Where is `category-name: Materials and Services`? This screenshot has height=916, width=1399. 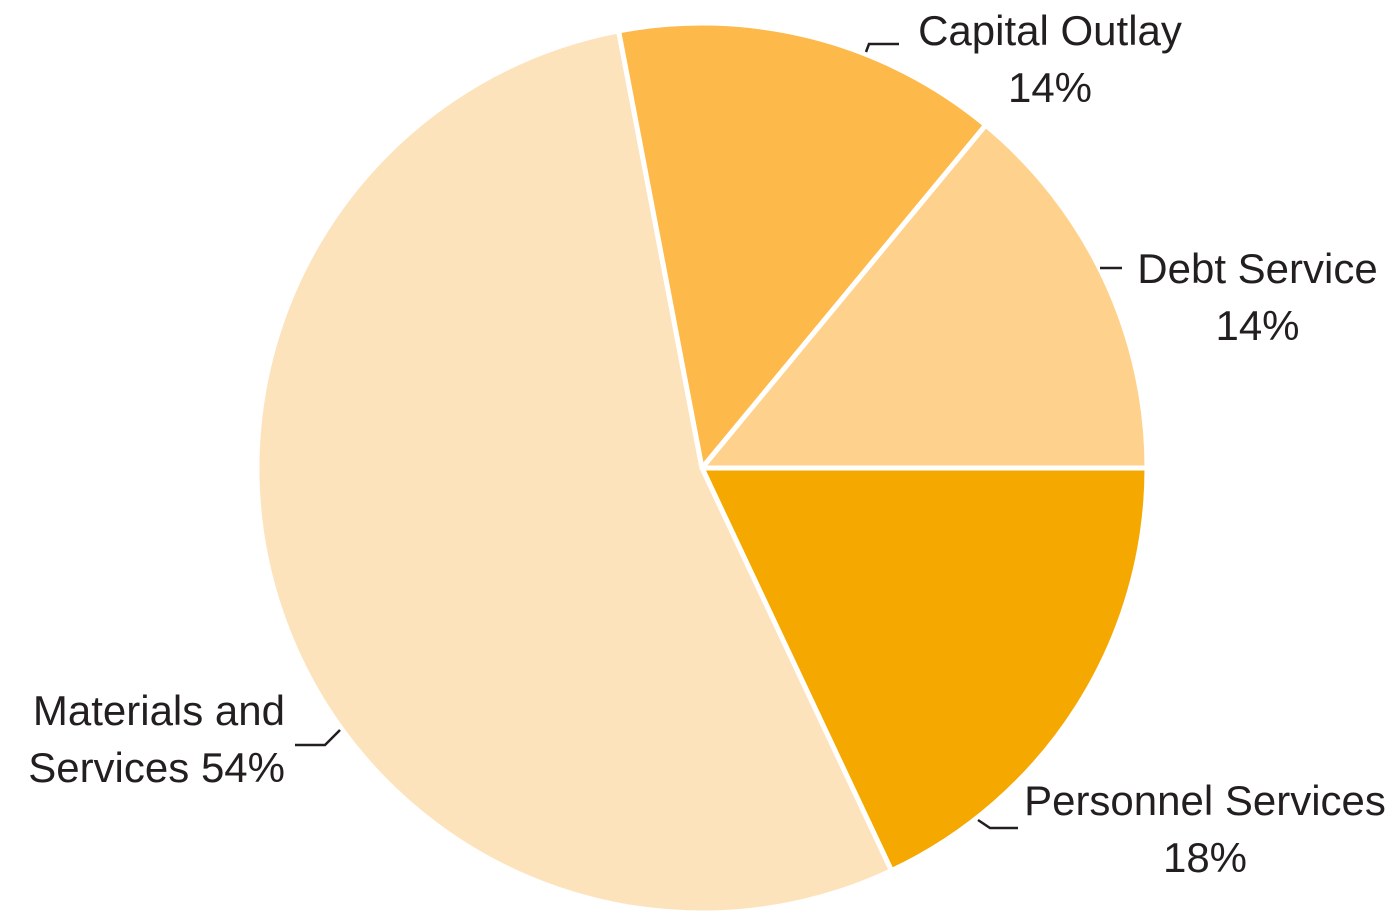 category-name: Materials and Services is located at coordinates (156, 739).